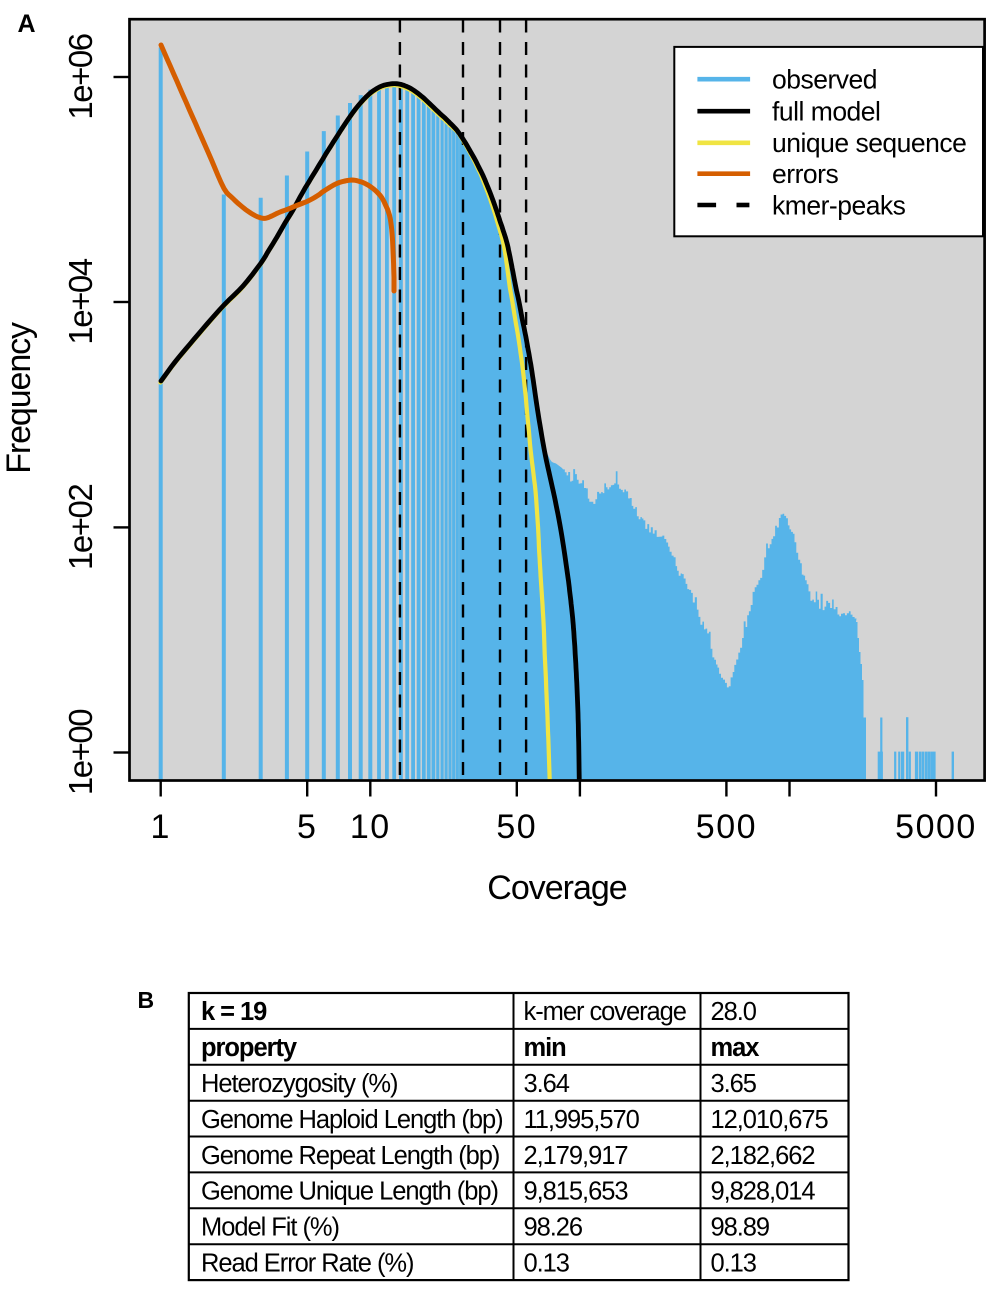 The height and width of the screenshot is (1305, 1000). What do you see at coordinates (824, 80) in the screenshot?
I see `svg-text: observed` at bounding box center [824, 80].